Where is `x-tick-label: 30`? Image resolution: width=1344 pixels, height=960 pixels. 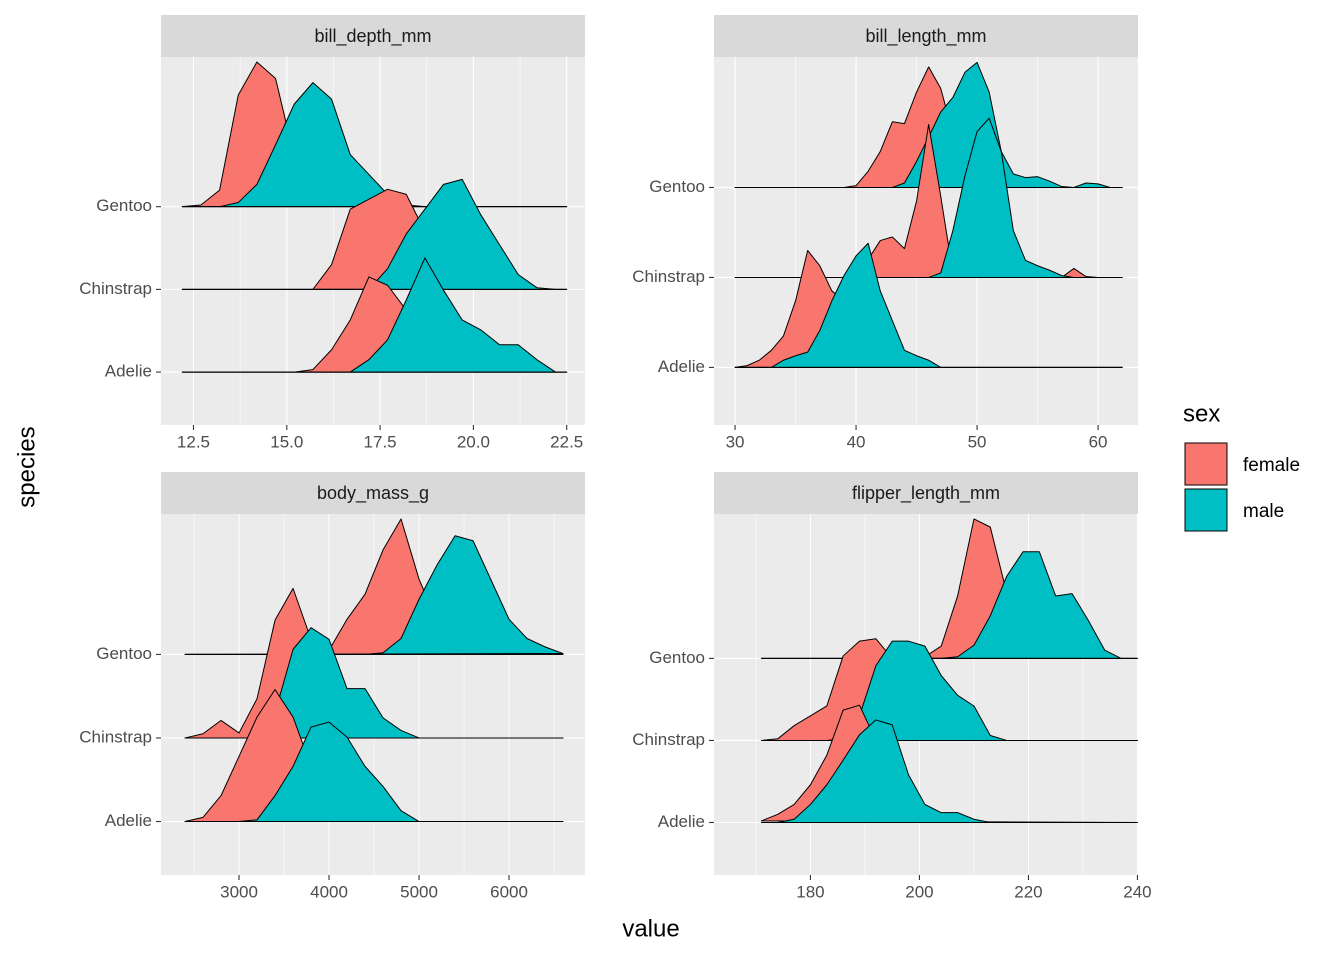 x-tick-label: 30 is located at coordinates (735, 441).